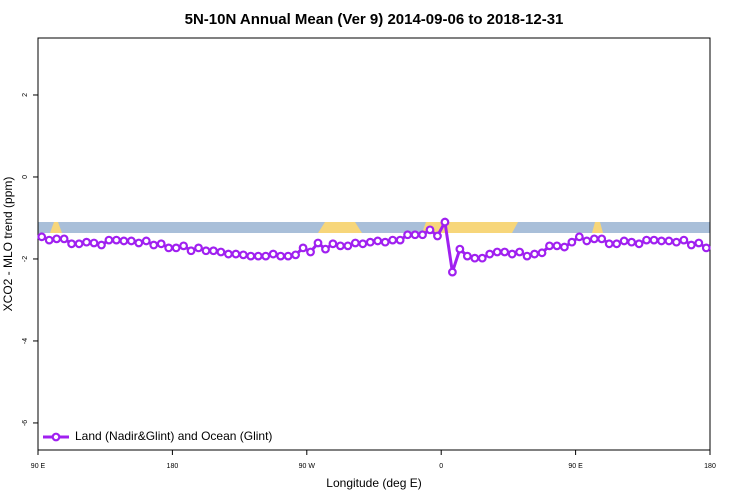 Image resolution: width=750 pixels, height=500 pixels. I want to click on y-tick-label: 0, so click(25, 177).